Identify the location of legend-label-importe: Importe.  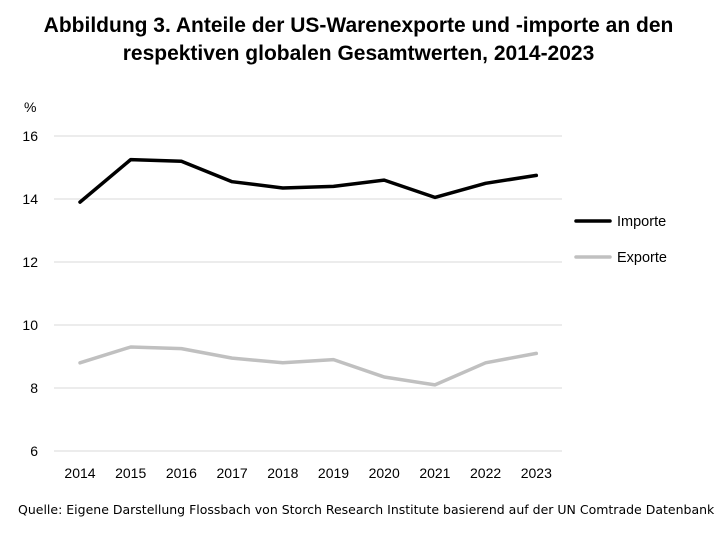
(641, 222).